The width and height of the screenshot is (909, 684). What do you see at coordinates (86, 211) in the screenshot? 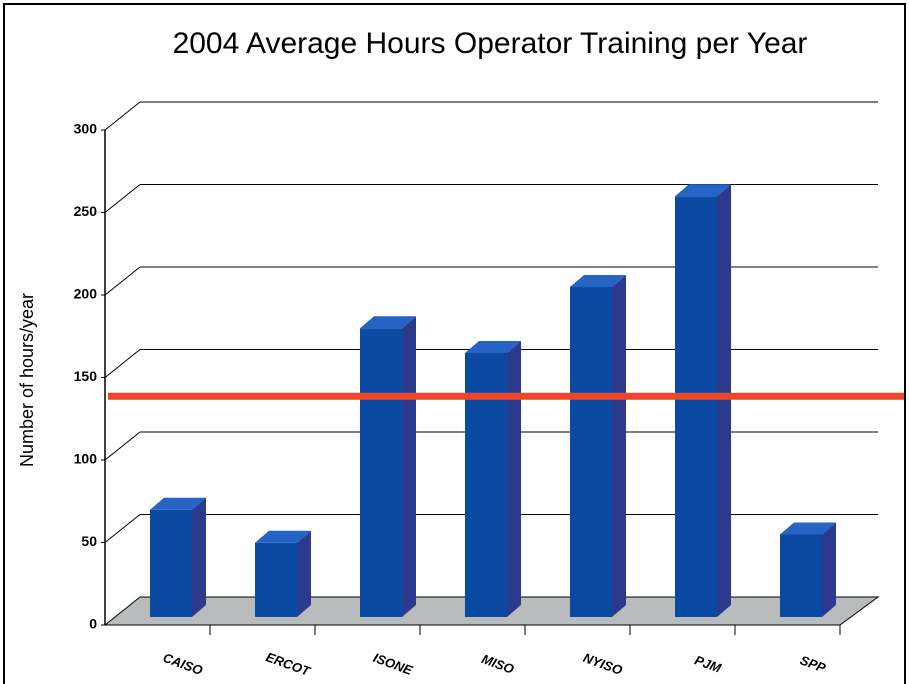
I see `y-tick-label: 250` at bounding box center [86, 211].